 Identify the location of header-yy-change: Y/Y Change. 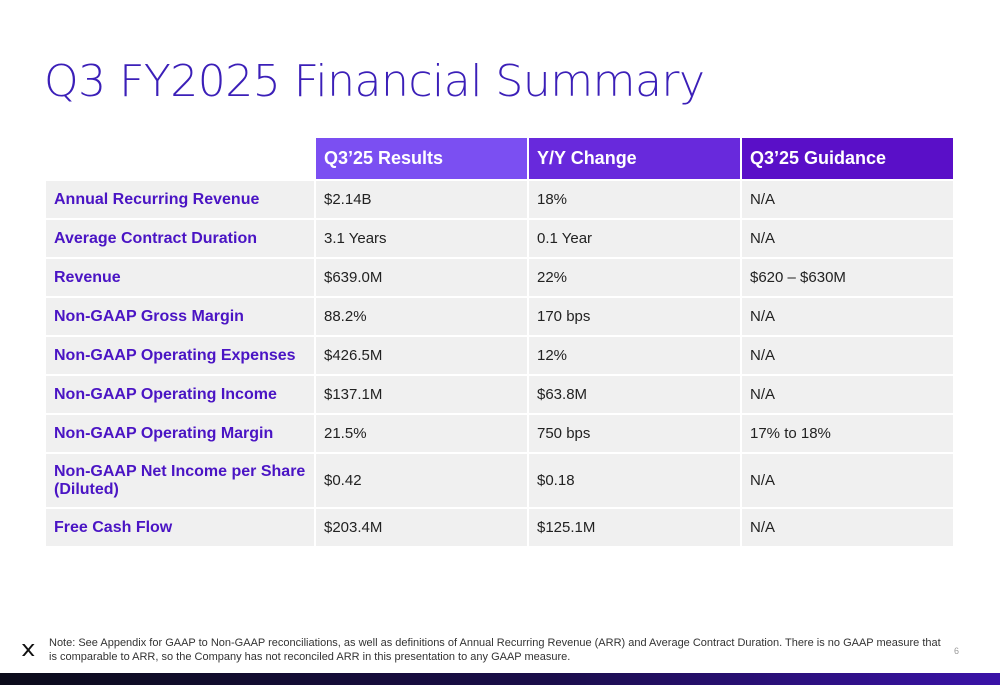
(634, 158).